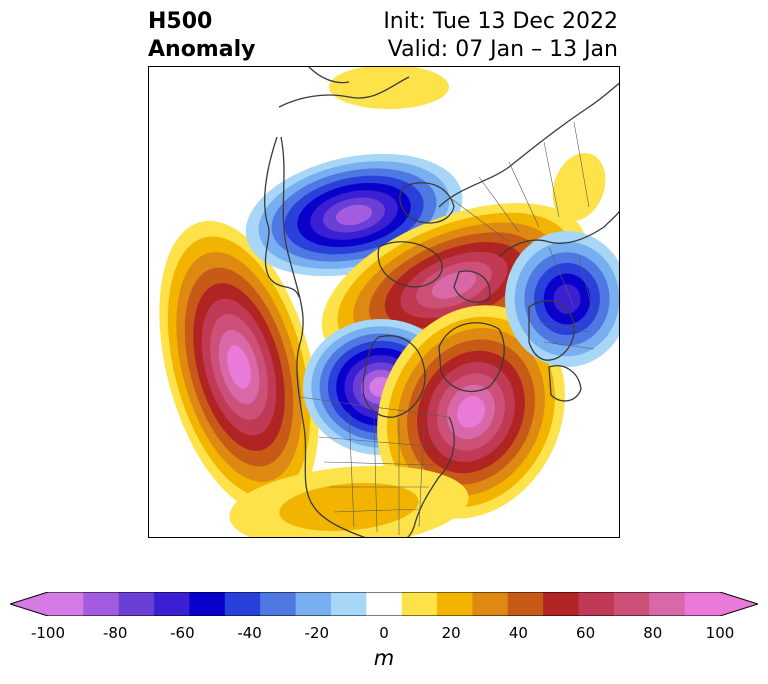 Image resolution: width=768 pixels, height=684 pixels. What do you see at coordinates (471, 357) in the screenshot?
I see `coastline-greenland` at bounding box center [471, 357].